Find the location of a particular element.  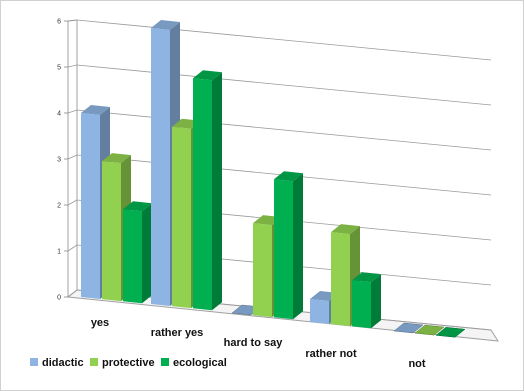

y-axis-ticks: 0 1 2 3 4 5 6 is located at coordinates (62, 160).